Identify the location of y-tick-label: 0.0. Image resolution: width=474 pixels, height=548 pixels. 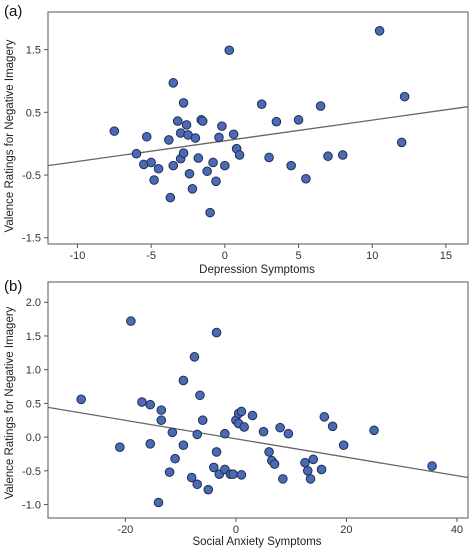
(33, 438).